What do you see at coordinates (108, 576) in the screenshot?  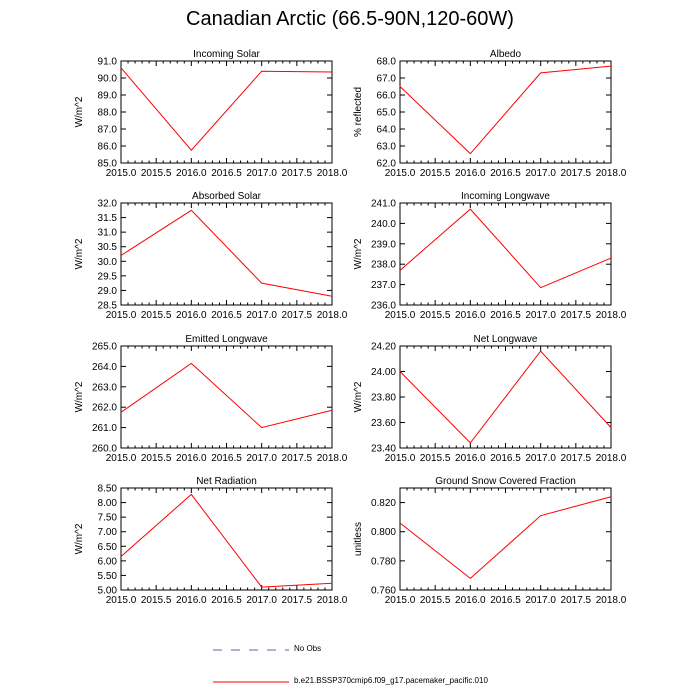 I see `y-tick-label: 5.50` at bounding box center [108, 576].